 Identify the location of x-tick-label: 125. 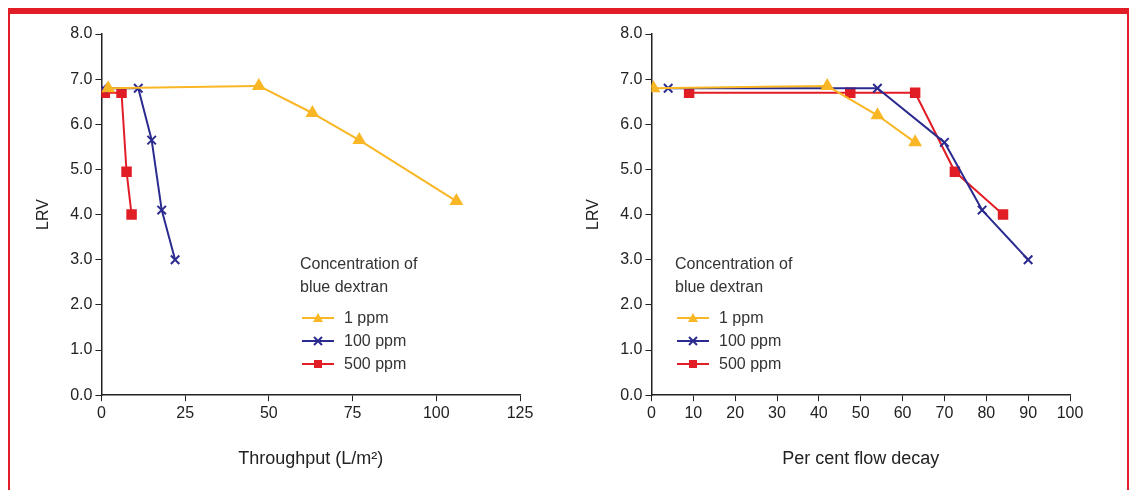
(520, 413).